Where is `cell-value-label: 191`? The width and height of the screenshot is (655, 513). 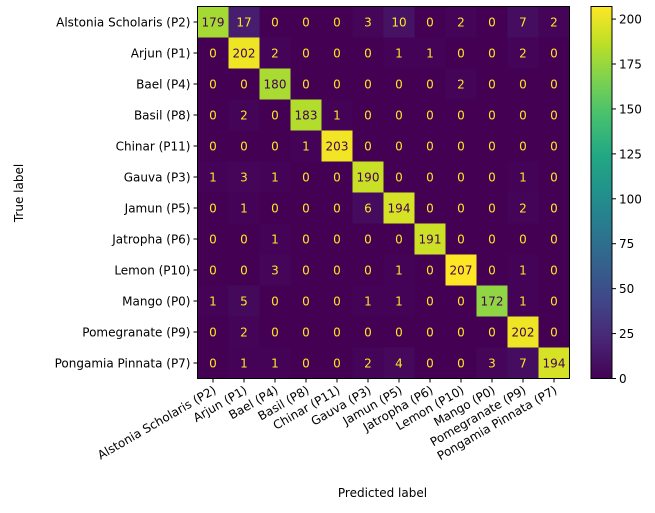 cell-value-label: 191 is located at coordinates (430, 240).